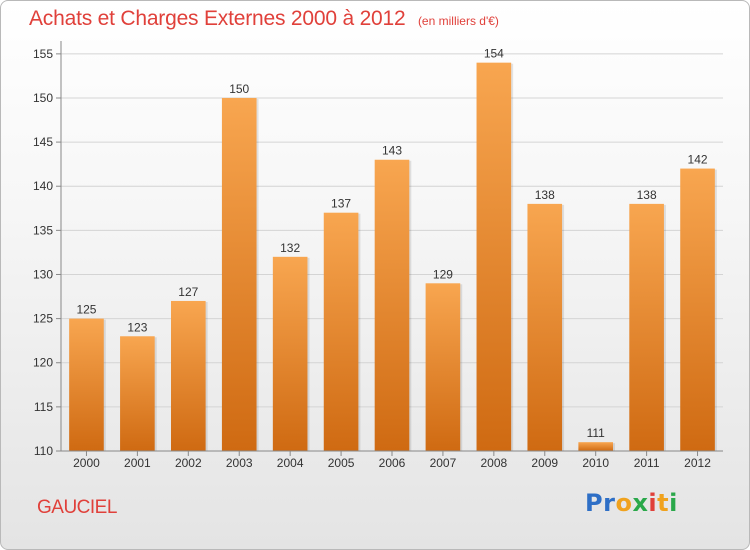 The height and width of the screenshot is (550, 750). I want to click on bar-value-label: 111, so click(596, 433).